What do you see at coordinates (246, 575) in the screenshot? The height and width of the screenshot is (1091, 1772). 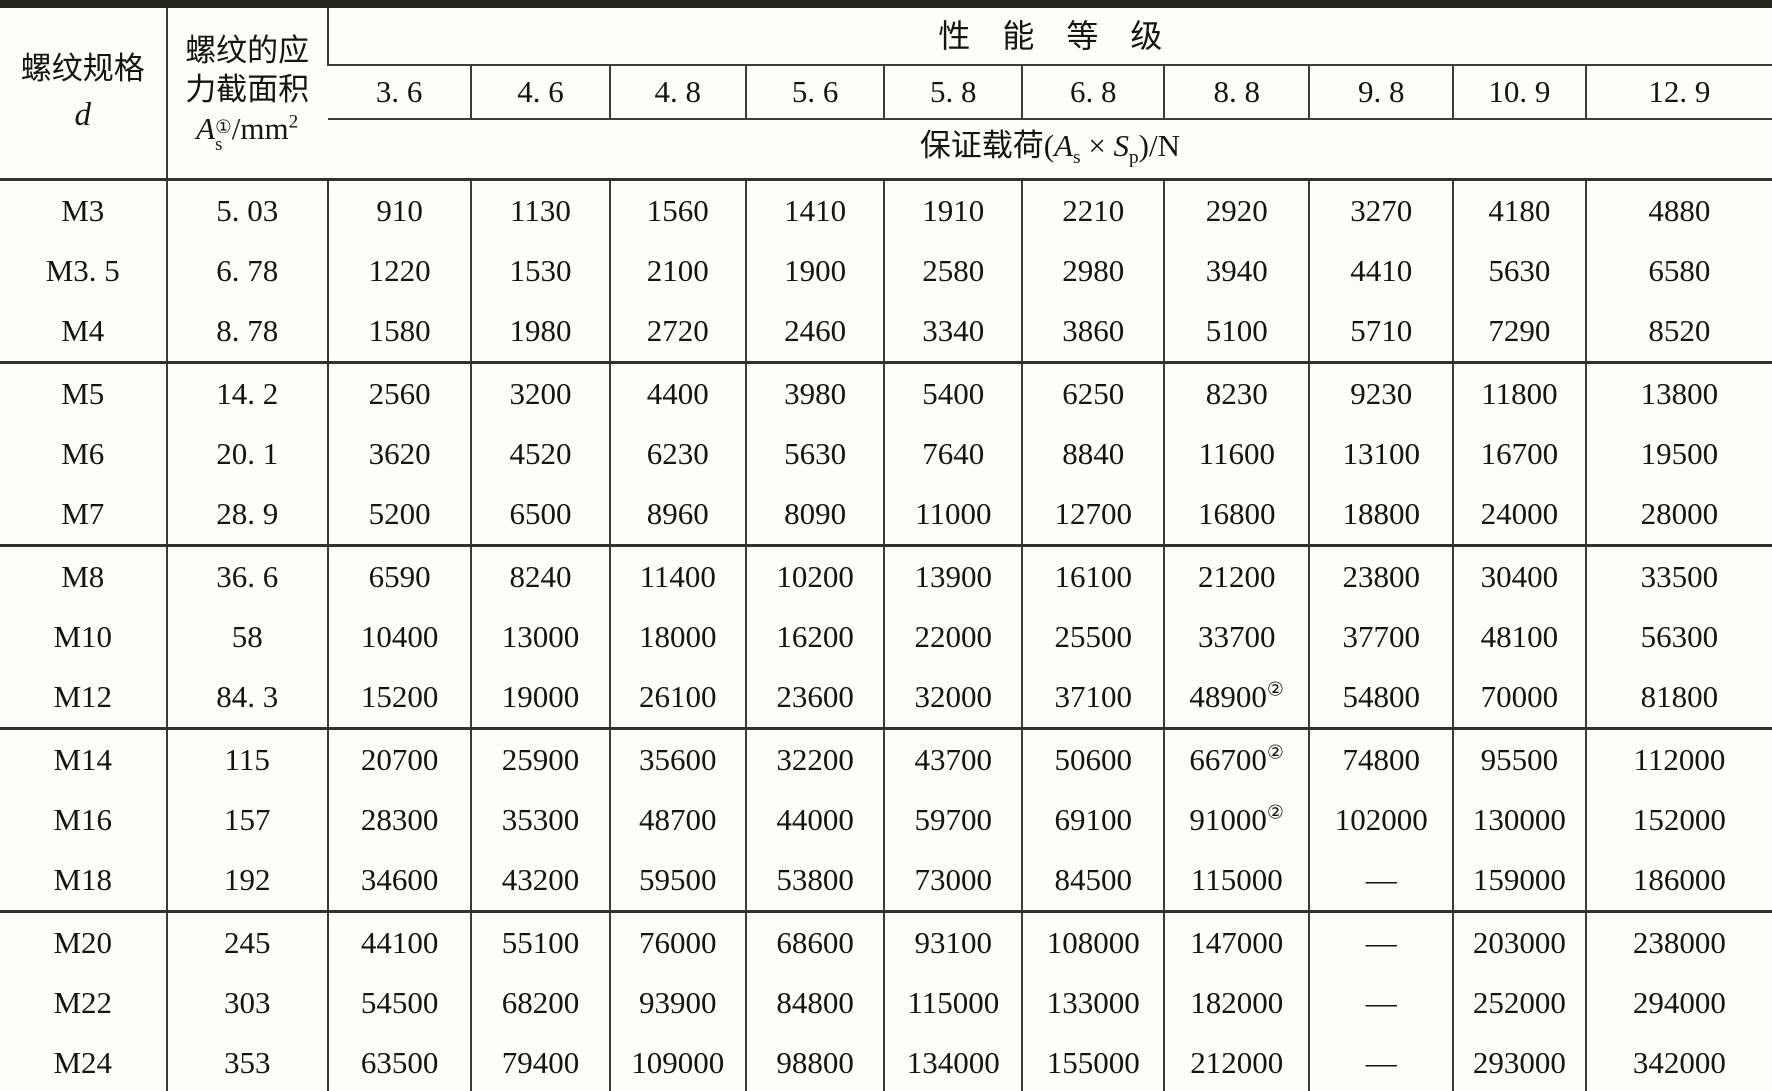 I see `area-cell: 36. 6` at bounding box center [246, 575].